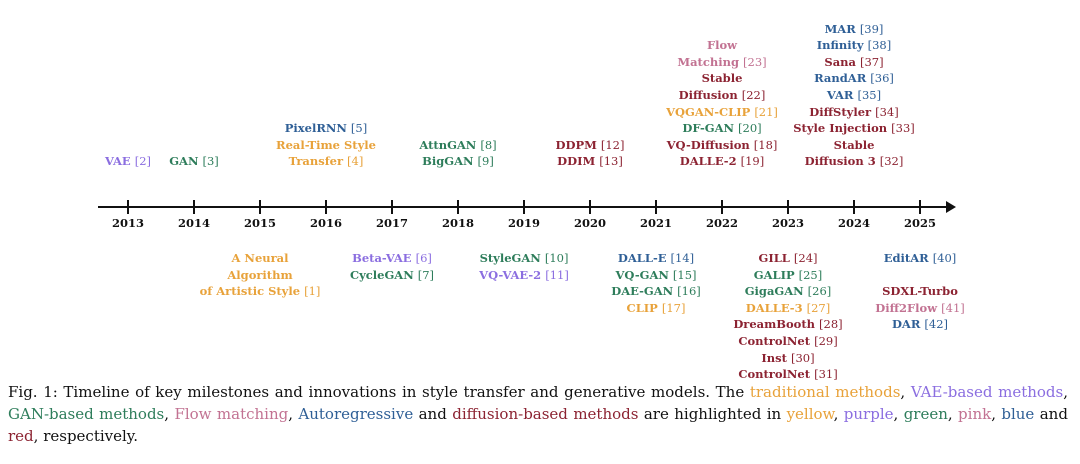 The width and height of the screenshot is (1080, 464). What do you see at coordinates (752, 161) in the screenshot?
I see `milestone-ref: [19]` at bounding box center [752, 161].